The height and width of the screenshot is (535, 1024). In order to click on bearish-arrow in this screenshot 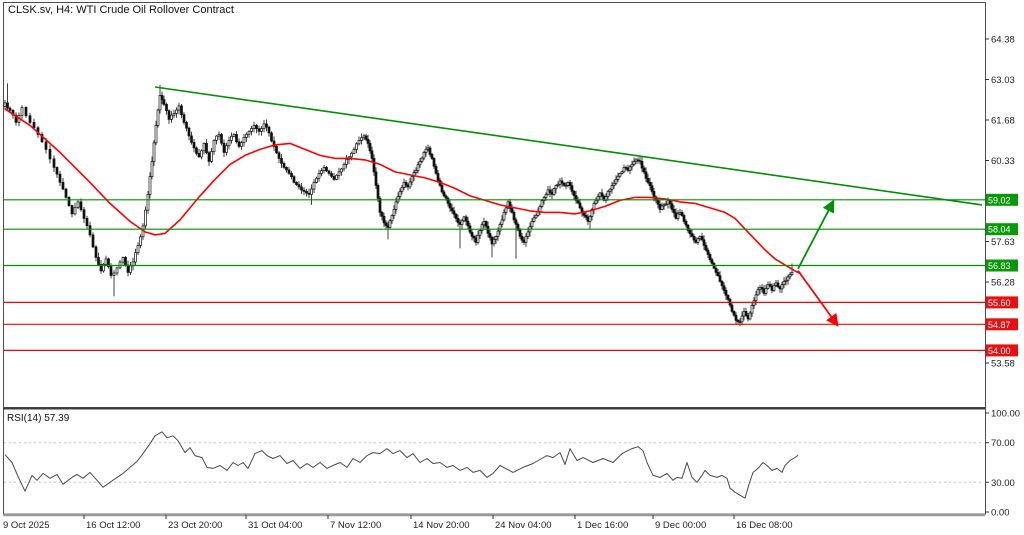, I will do `click(818, 298)`.